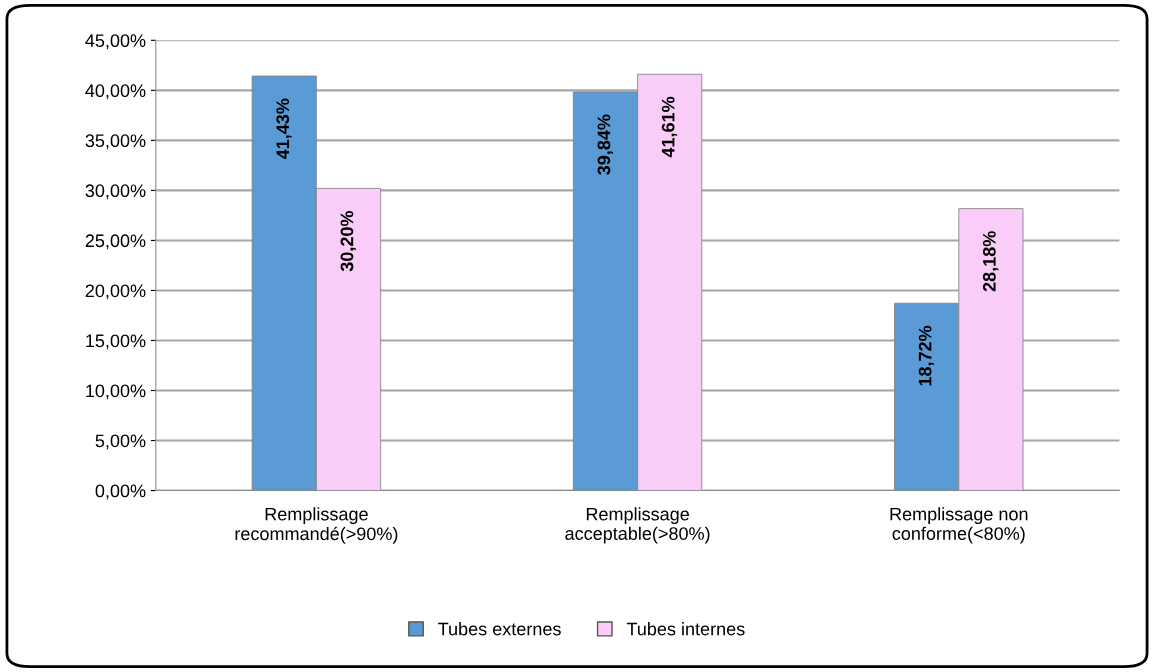 The image size is (1154, 672). What do you see at coordinates (115, 42) in the screenshot?
I see `y-tick-label: 45,00%` at bounding box center [115, 42].